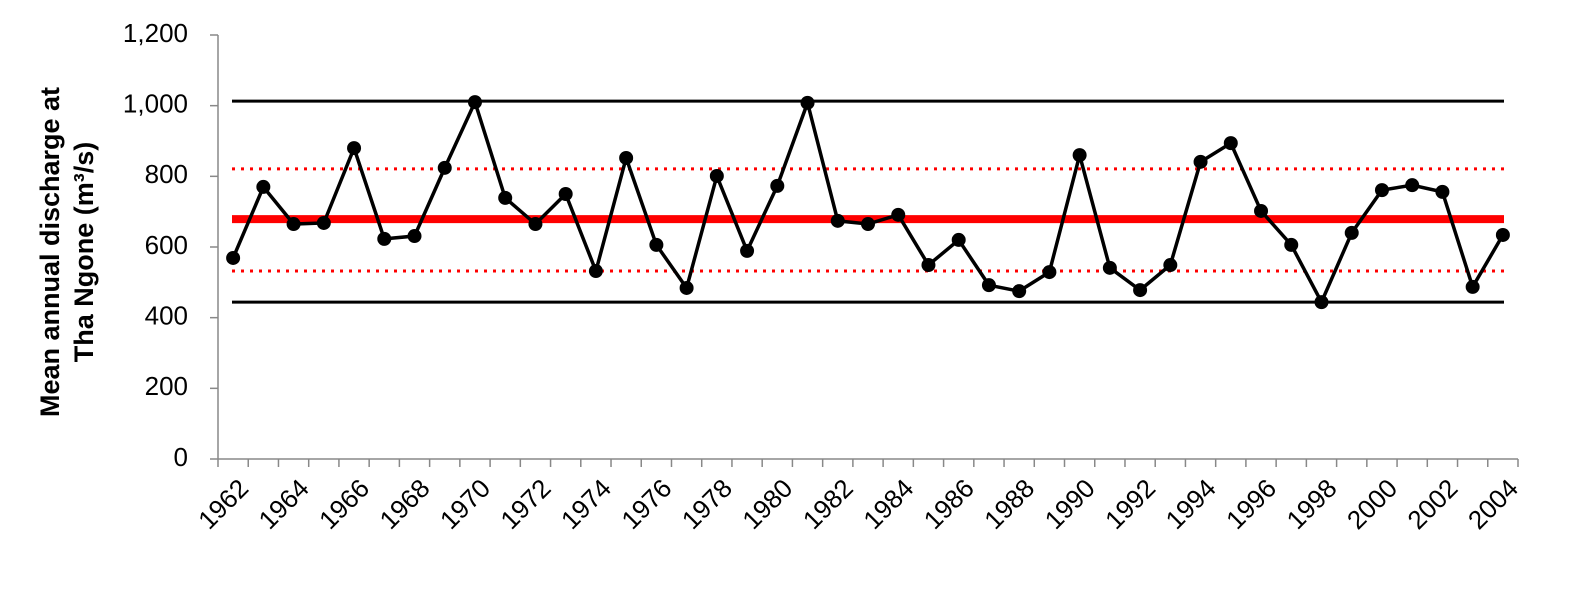 Image resolution: width=1593 pixels, height=592 pixels. Describe the element at coordinates (828, 504) in the screenshot. I see `x-tick-label: 1982` at that location.